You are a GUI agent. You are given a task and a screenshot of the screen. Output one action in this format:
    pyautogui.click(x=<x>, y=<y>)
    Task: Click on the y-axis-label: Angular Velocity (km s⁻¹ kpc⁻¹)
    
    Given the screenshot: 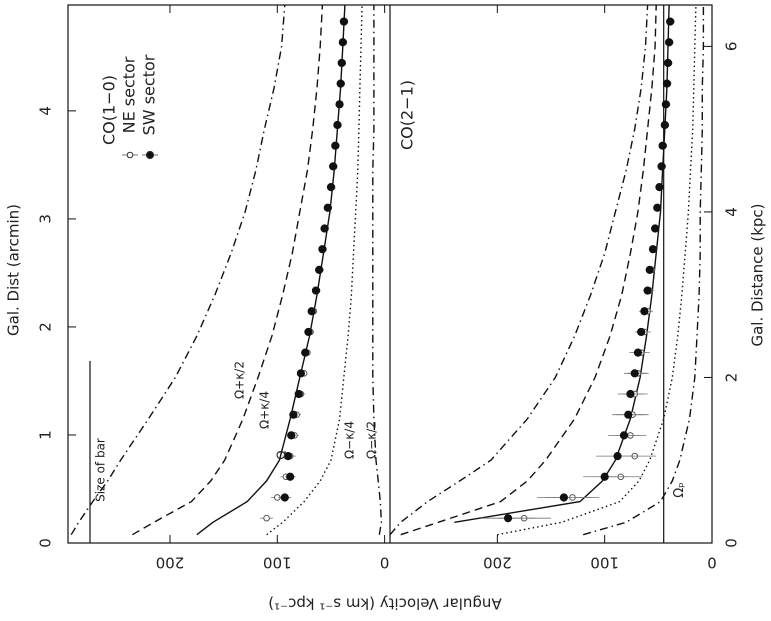 What is the action you would take?
    pyautogui.click(x=384, y=604)
    